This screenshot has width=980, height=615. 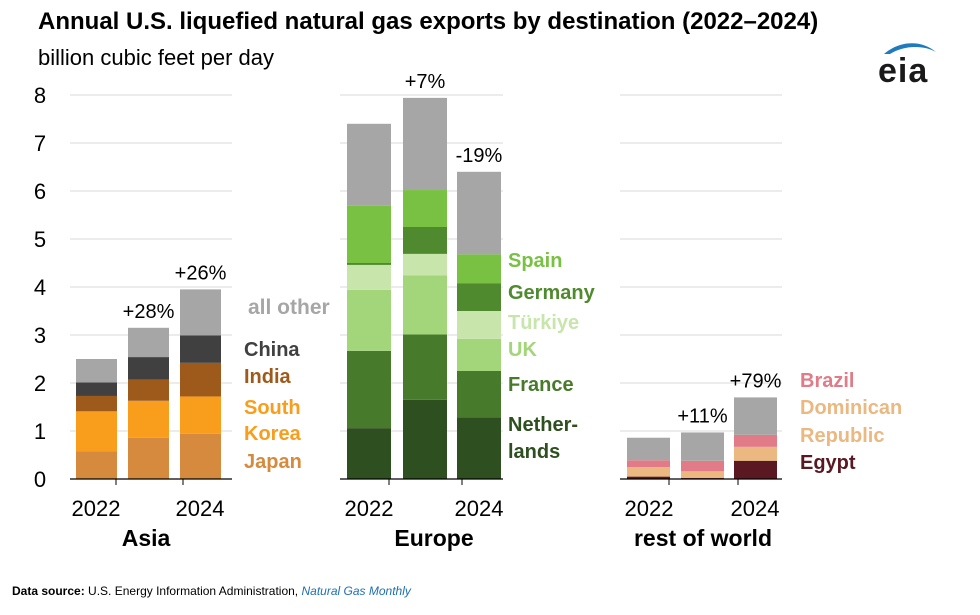 What do you see at coordinates (425, 82) in the screenshot?
I see `bar-change-label: +7%` at bounding box center [425, 82].